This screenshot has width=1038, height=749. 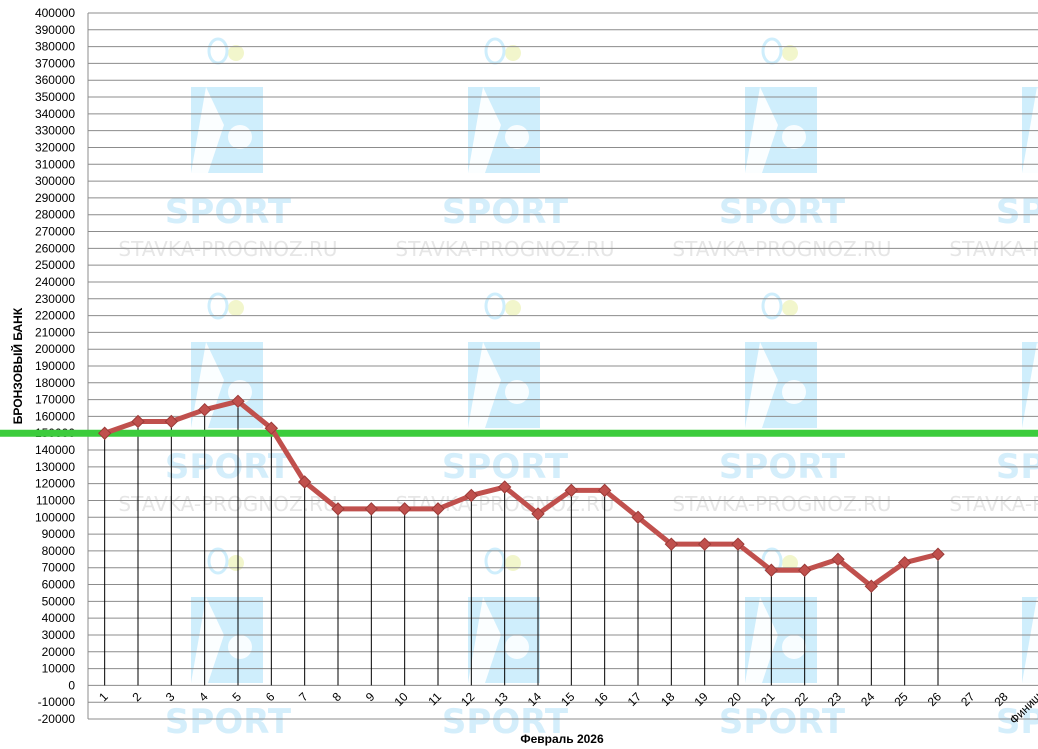 What do you see at coordinates (562, 739) in the screenshot?
I see `x-axis-title: Февраль 2026` at bounding box center [562, 739].